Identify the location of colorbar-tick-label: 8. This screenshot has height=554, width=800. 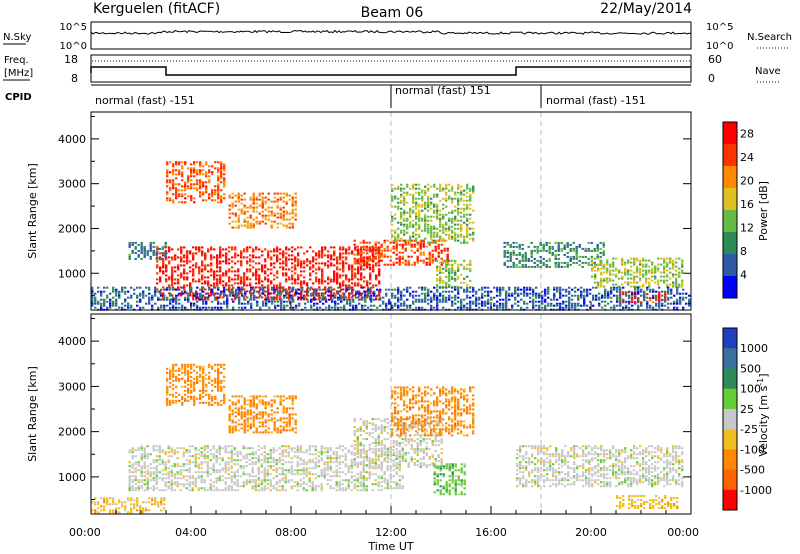
(743, 251).